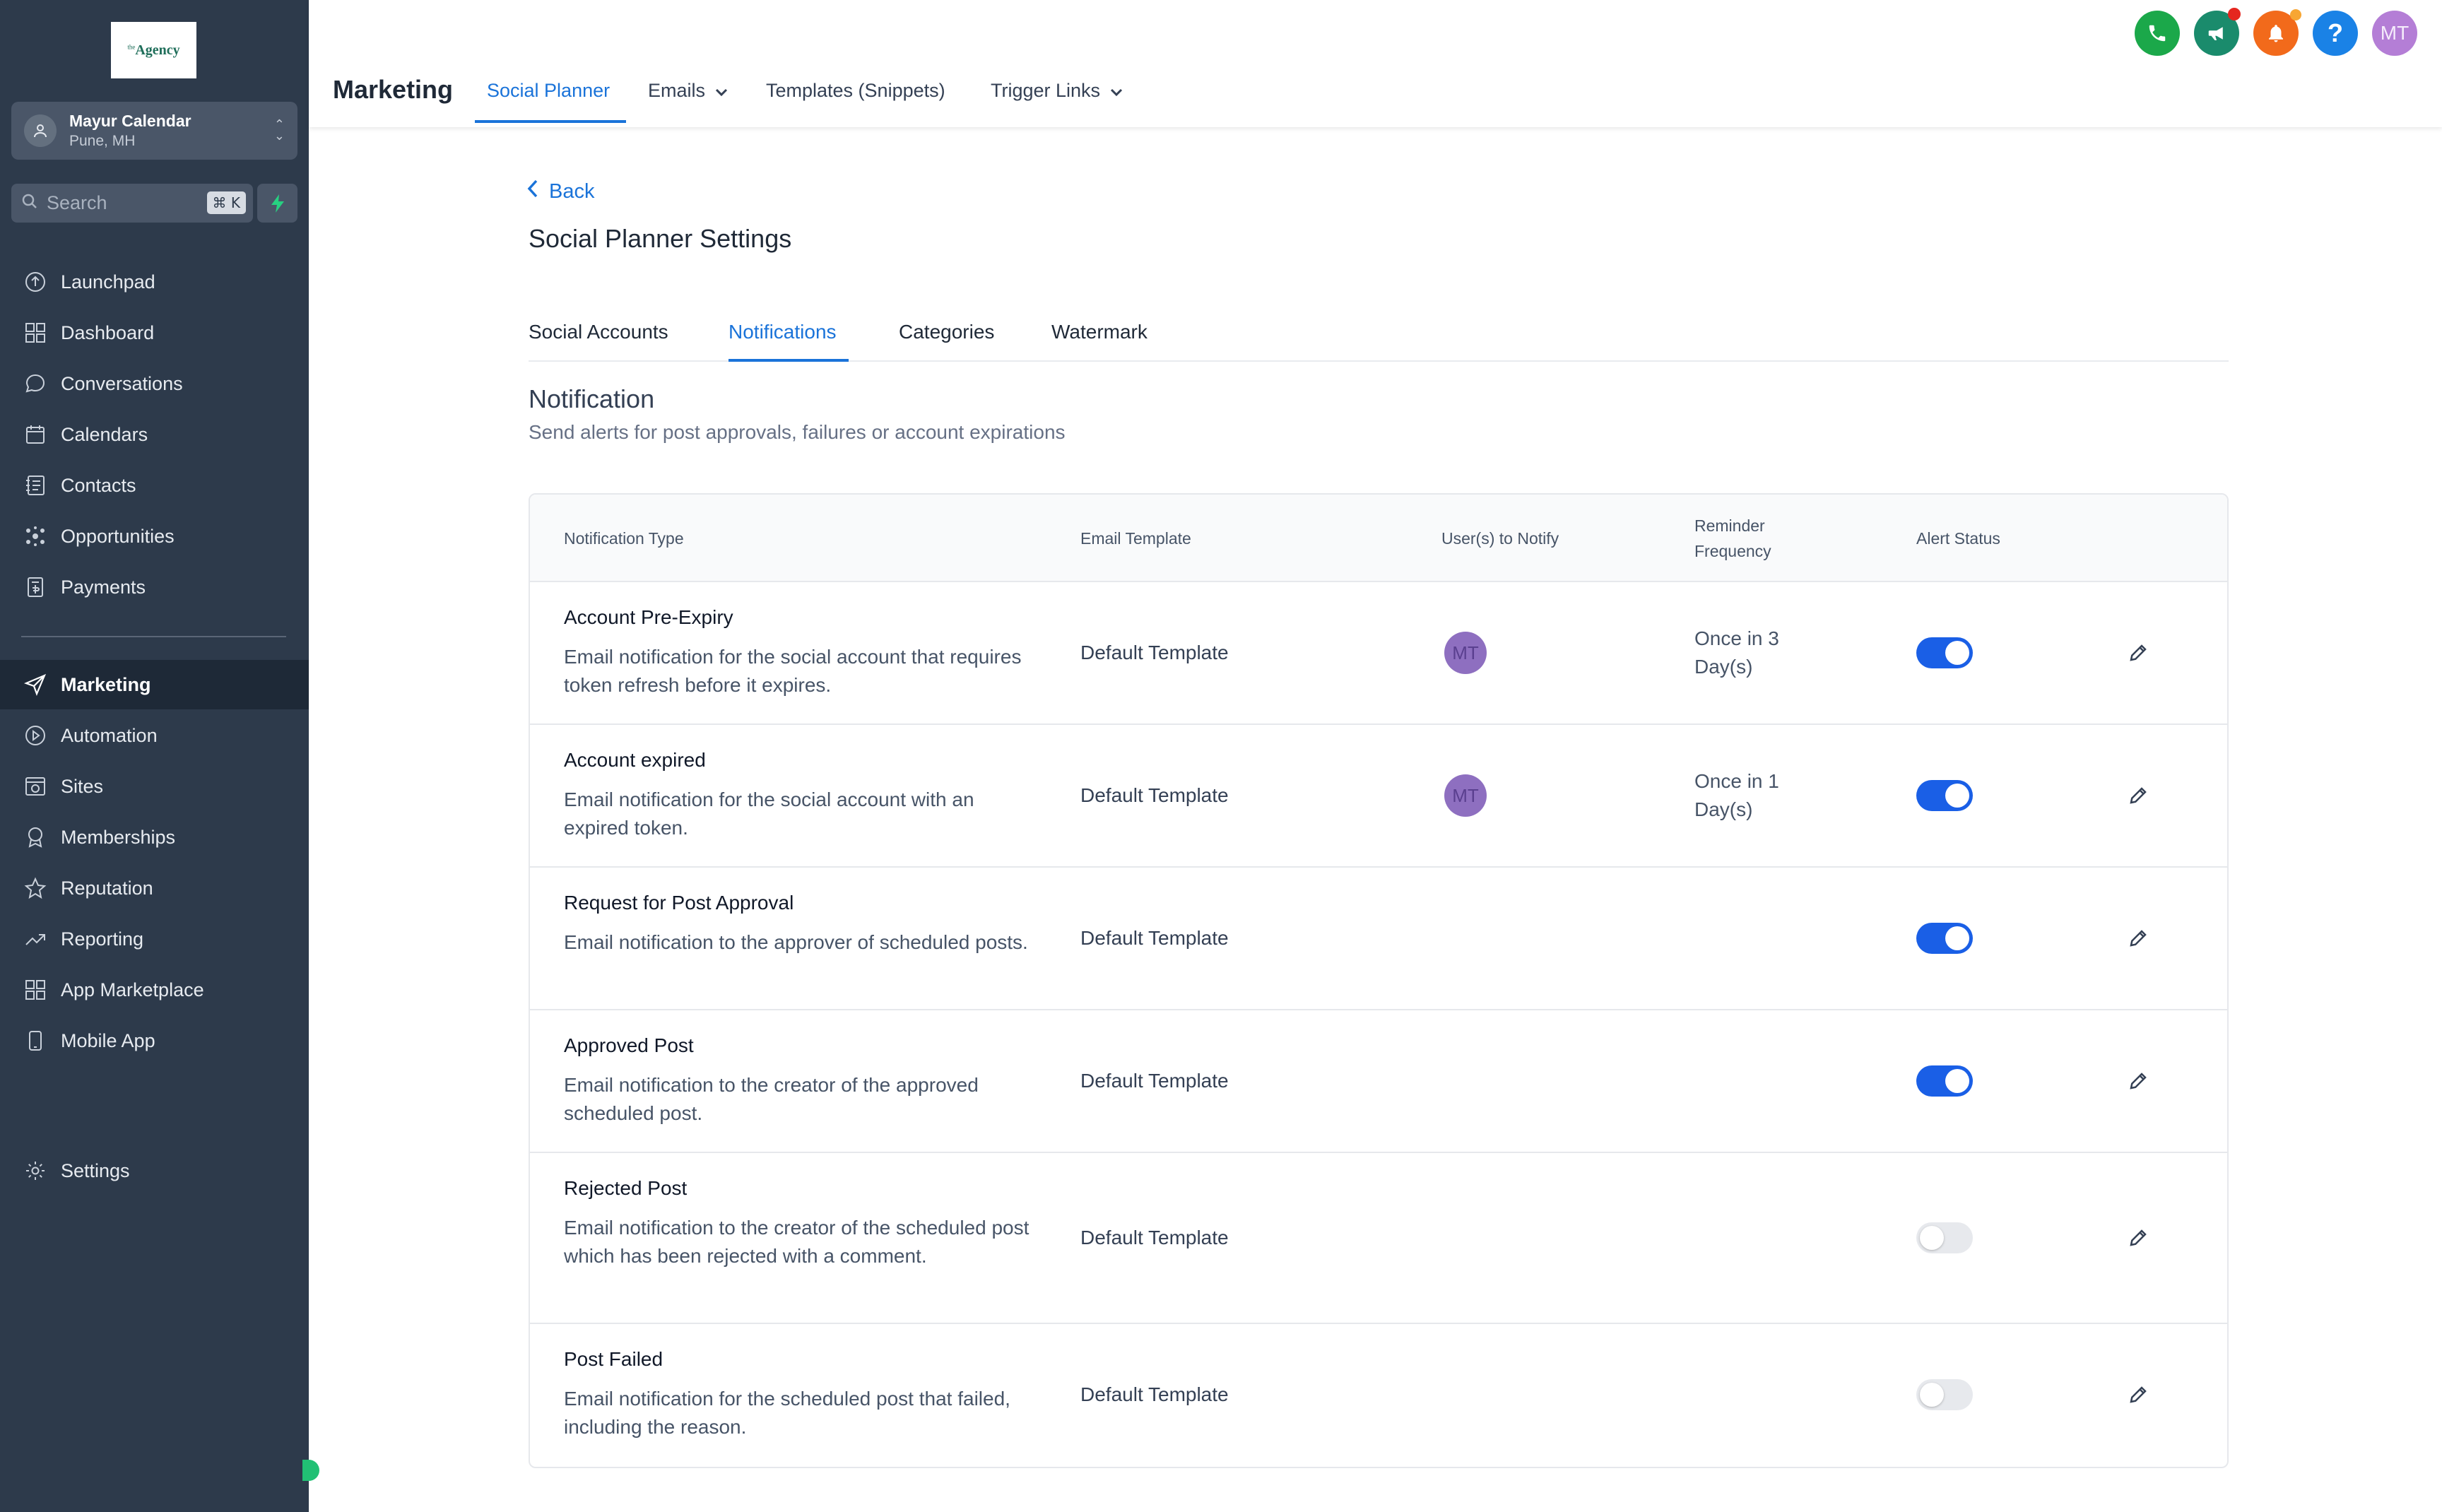 The width and height of the screenshot is (2442, 1512). Describe the element at coordinates (132, 204) in the screenshot. I see `search-input: Search ⌘ K` at that location.